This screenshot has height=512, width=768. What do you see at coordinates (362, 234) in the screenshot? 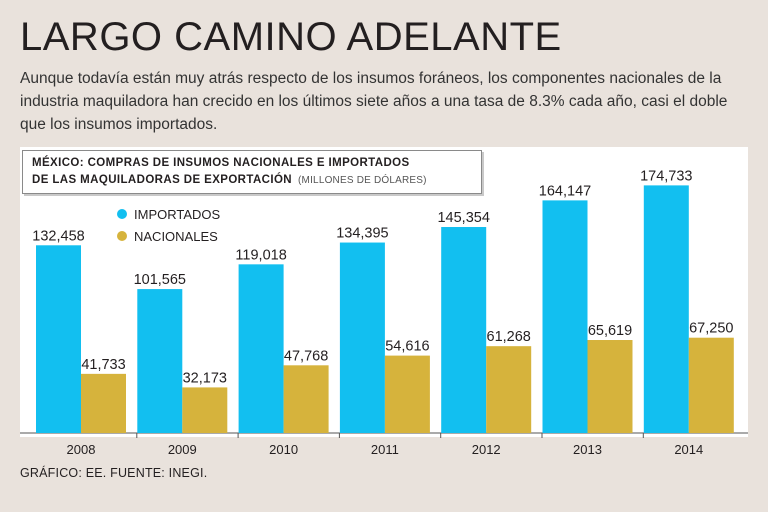
I see `data-label-importados-2011: 134,395` at bounding box center [362, 234].